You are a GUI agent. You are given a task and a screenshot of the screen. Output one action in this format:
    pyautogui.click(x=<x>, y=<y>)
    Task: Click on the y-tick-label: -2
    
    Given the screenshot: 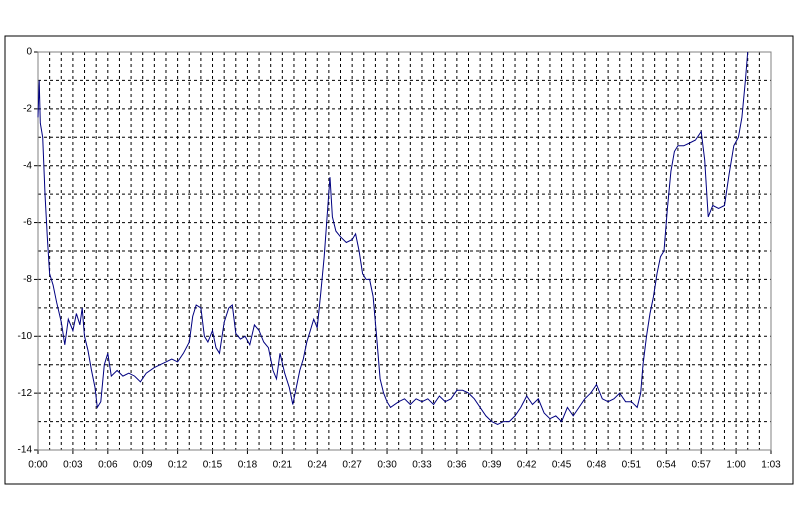 What is the action you would take?
    pyautogui.click(x=27, y=108)
    